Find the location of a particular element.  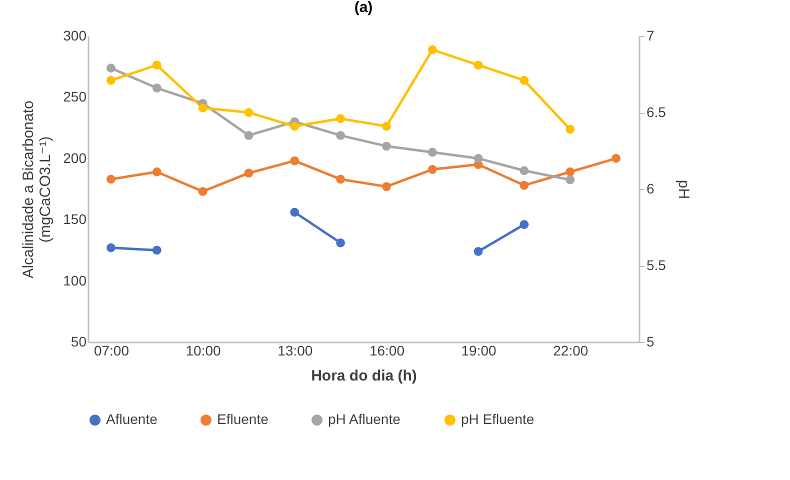

y2-tick-label: 5 is located at coordinates (650, 342).